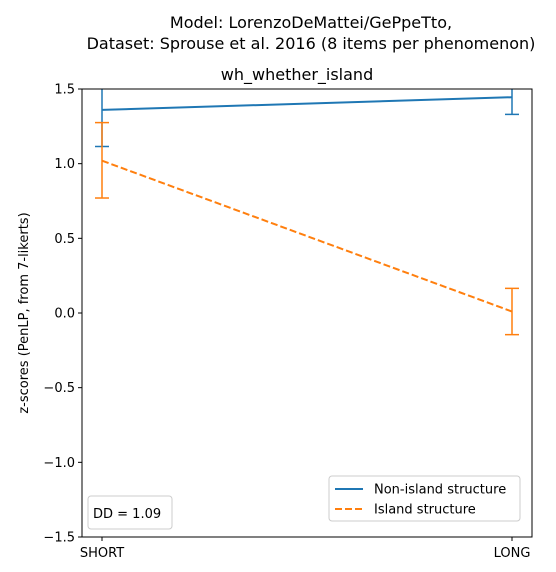 Image resolution: width=556 pixels, height=572 pixels. What do you see at coordinates (440, 490) in the screenshot?
I see `legend-label: Non-island structure` at bounding box center [440, 490].